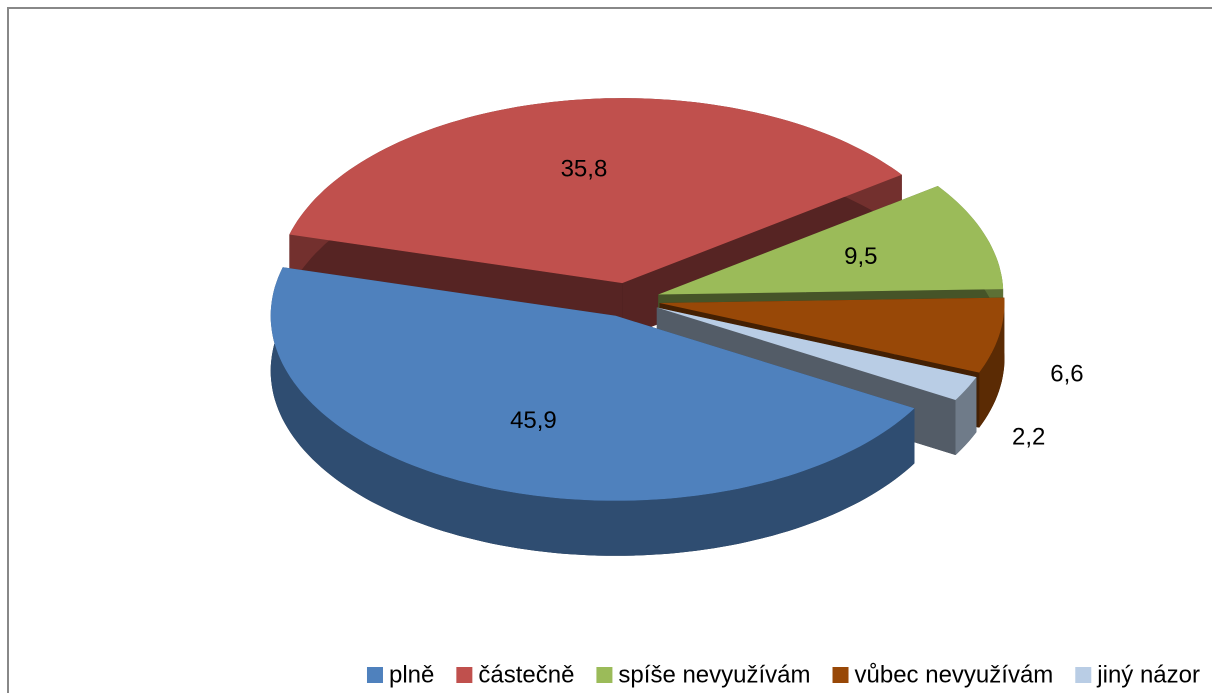 This screenshot has height=698, width=1212. I want to click on legend-item: plně, so click(400, 674).